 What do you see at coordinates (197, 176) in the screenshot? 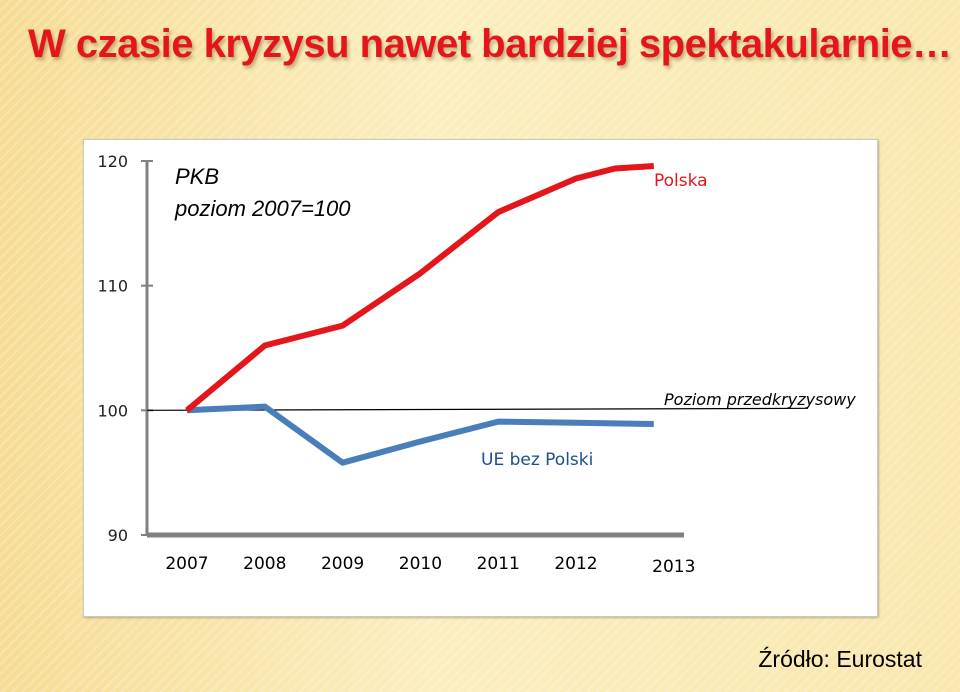
I see `chart-title: PKB` at bounding box center [197, 176].